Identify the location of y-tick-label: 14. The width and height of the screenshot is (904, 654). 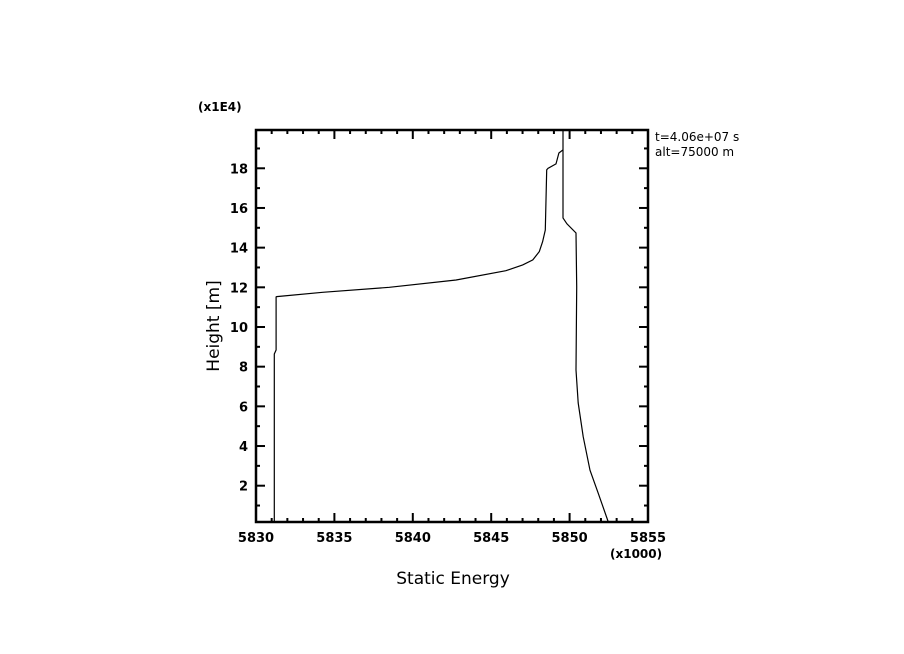
(239, 249).